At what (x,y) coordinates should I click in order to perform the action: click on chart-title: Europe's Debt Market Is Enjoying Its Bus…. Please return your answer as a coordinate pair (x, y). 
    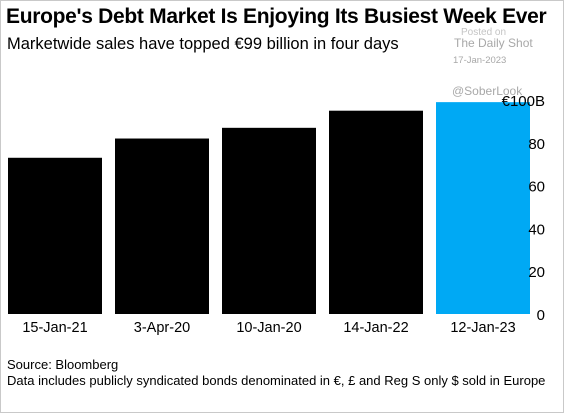
    Looking at the image, I should click on (276, 16).